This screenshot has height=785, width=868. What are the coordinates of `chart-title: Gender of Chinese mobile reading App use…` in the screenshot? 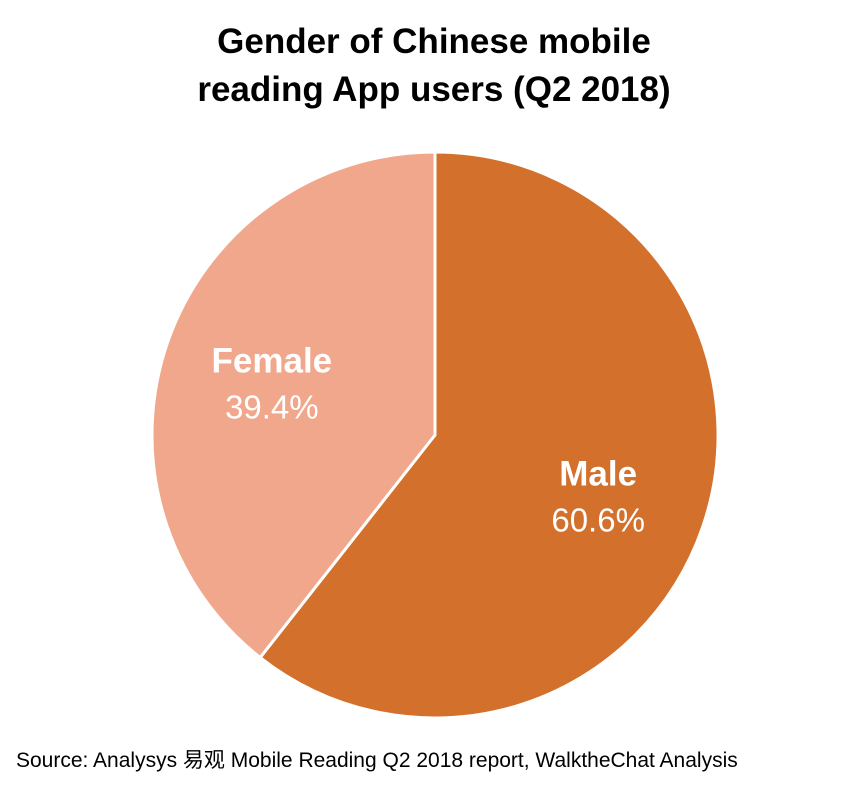 It's located at (434, 66).